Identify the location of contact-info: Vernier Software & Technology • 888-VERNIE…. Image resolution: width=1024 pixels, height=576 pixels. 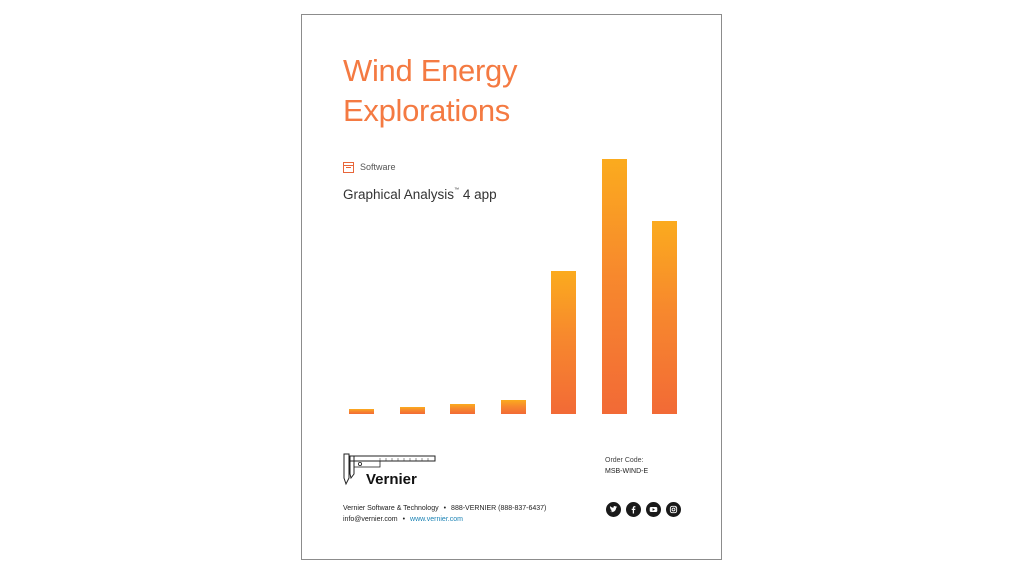
(444, 514).